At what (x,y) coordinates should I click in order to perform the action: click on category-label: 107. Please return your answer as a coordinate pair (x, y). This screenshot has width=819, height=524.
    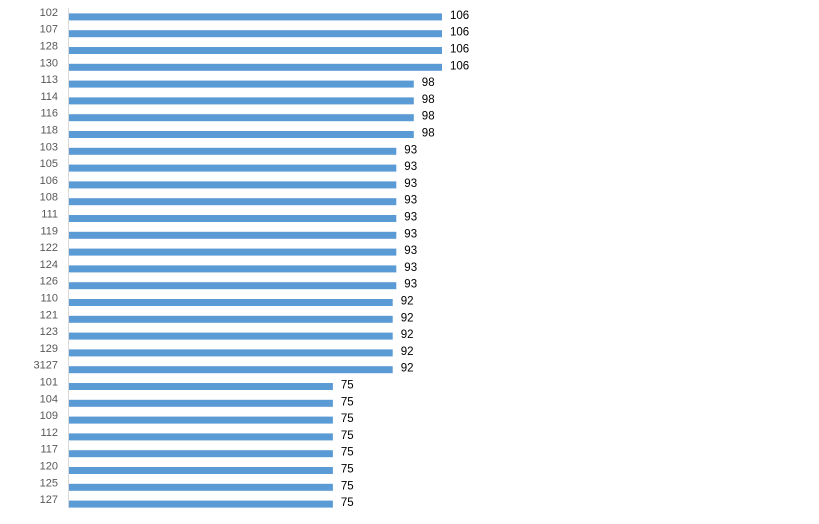
    Looking at the image, I should click on (49, 30).